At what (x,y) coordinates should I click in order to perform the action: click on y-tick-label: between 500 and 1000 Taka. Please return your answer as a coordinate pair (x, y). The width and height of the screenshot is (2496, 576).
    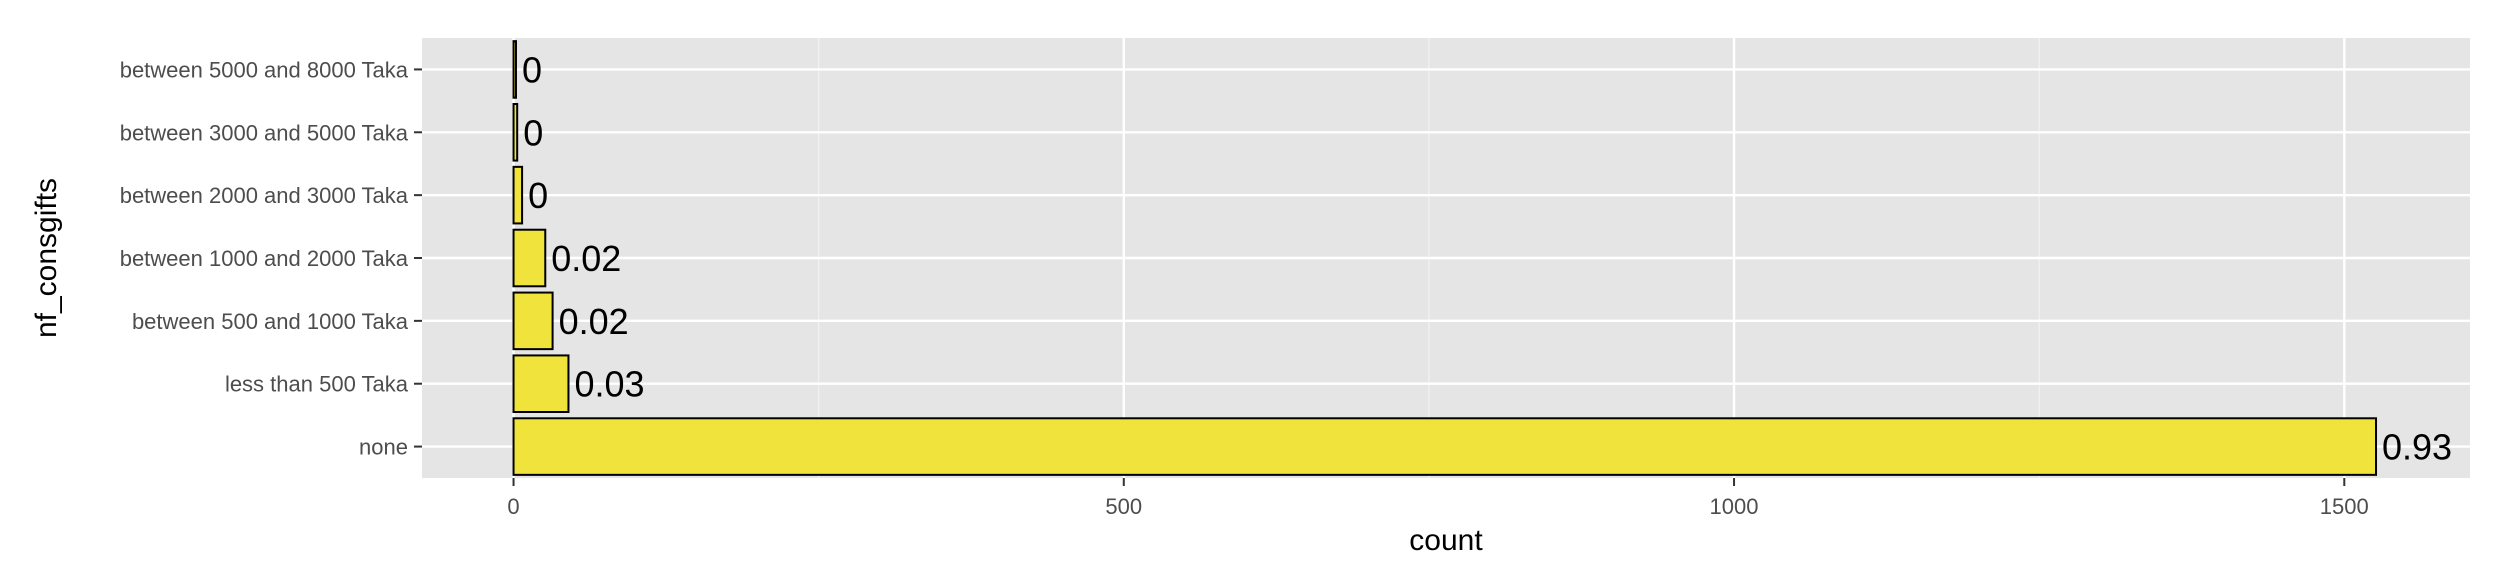
    Looking at the image, I should click on (270, 321).